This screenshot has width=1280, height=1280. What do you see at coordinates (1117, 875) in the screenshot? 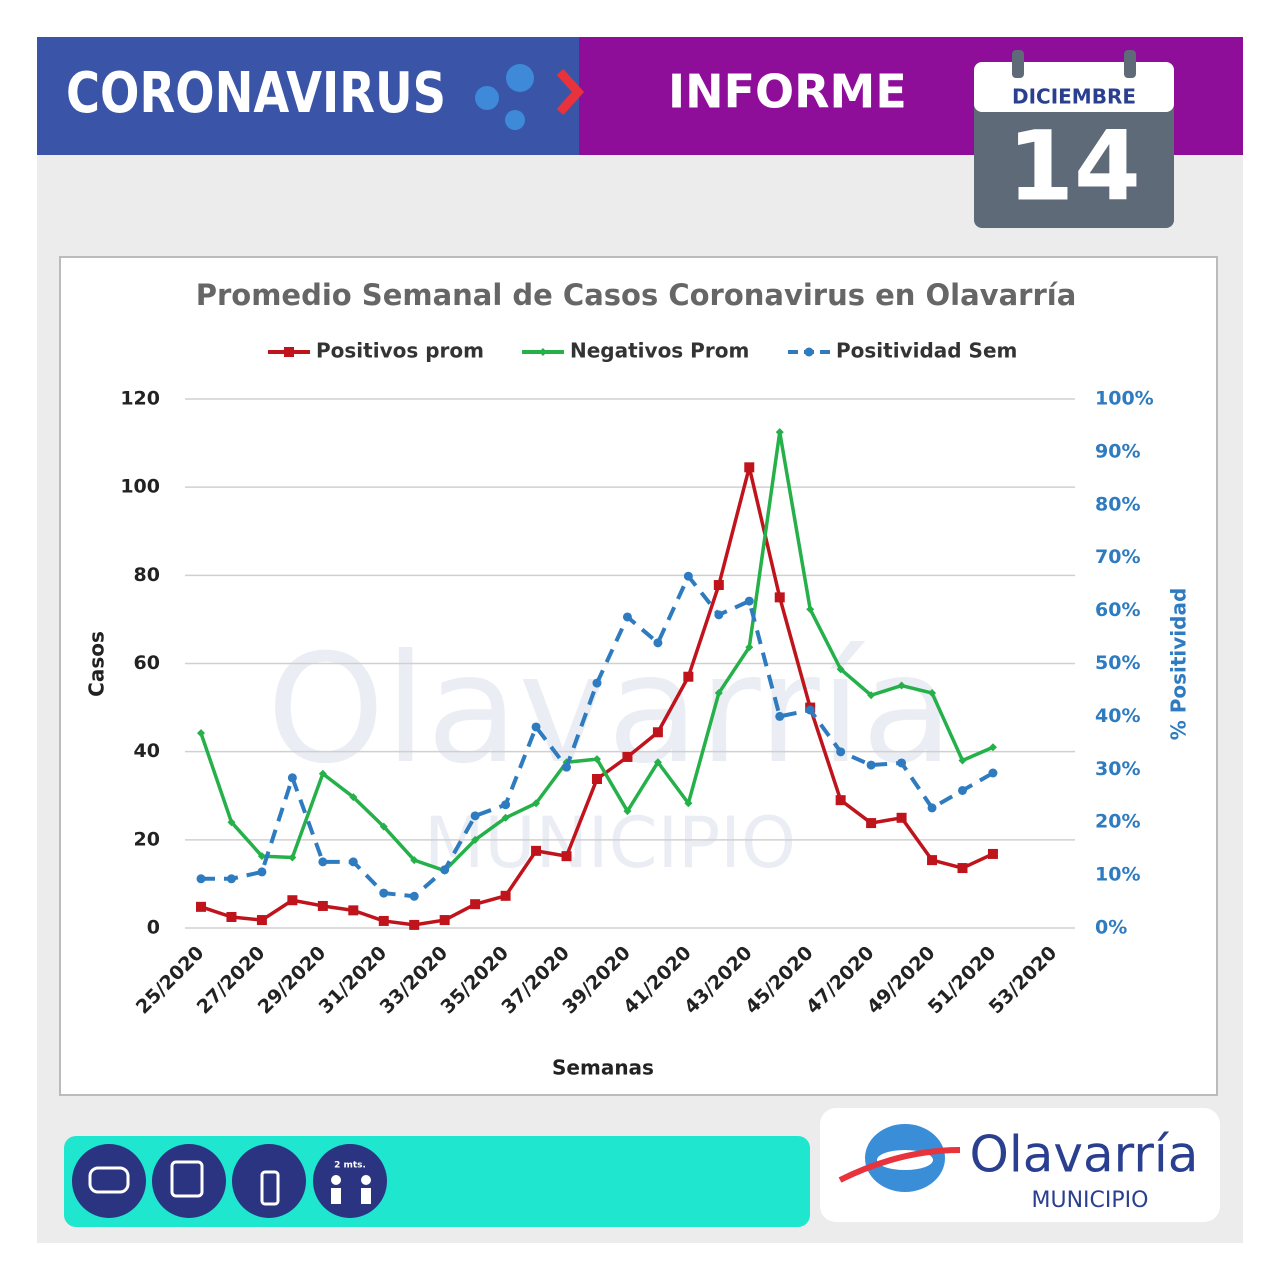
I see `y2-tick-label: 10%` at bounding box center [1117, 875].